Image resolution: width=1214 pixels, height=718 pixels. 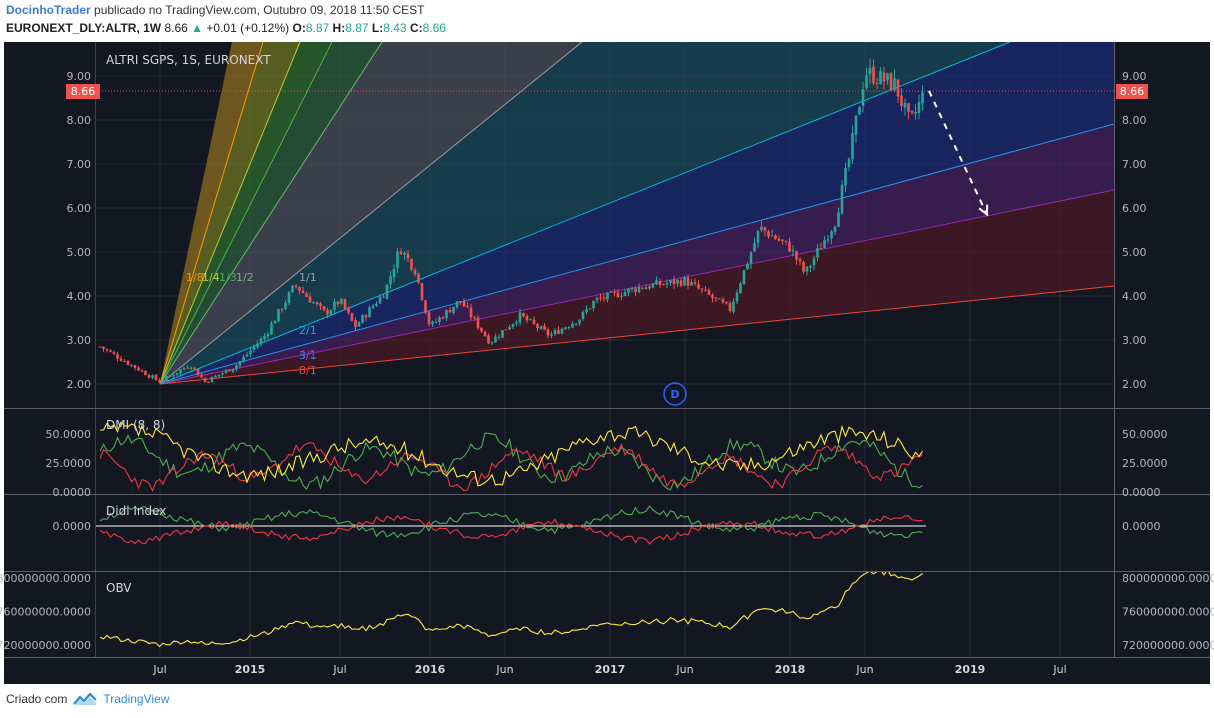 What do you see at coordinates (79, 120) in the screenshot?
I see `price-tick-left: 8.00` at bounding box center [79, 120].